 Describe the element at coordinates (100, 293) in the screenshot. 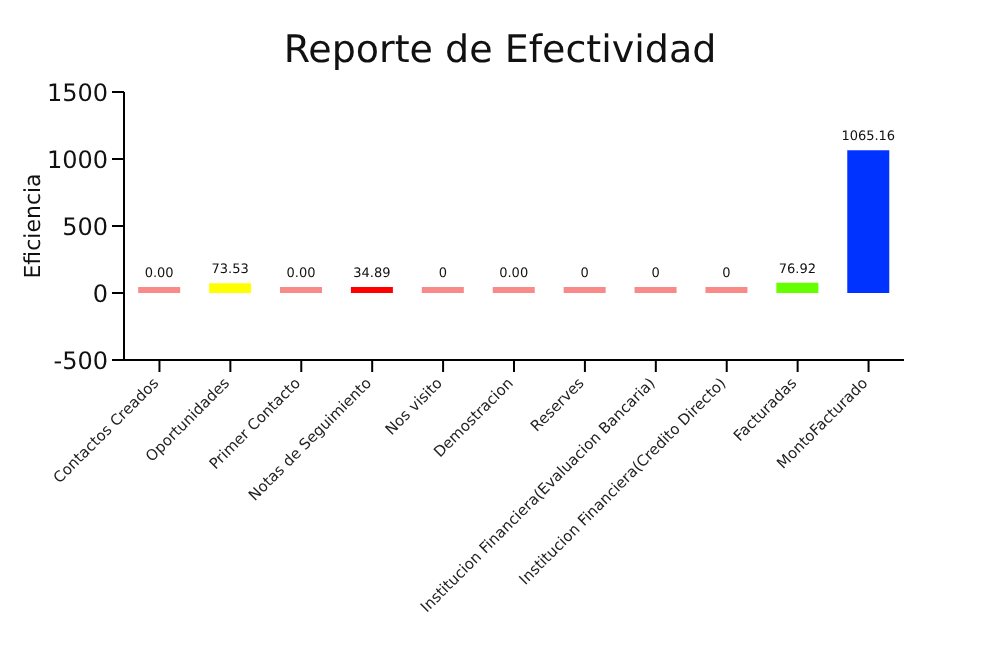

I see `y-tick-label: 0` at that location.